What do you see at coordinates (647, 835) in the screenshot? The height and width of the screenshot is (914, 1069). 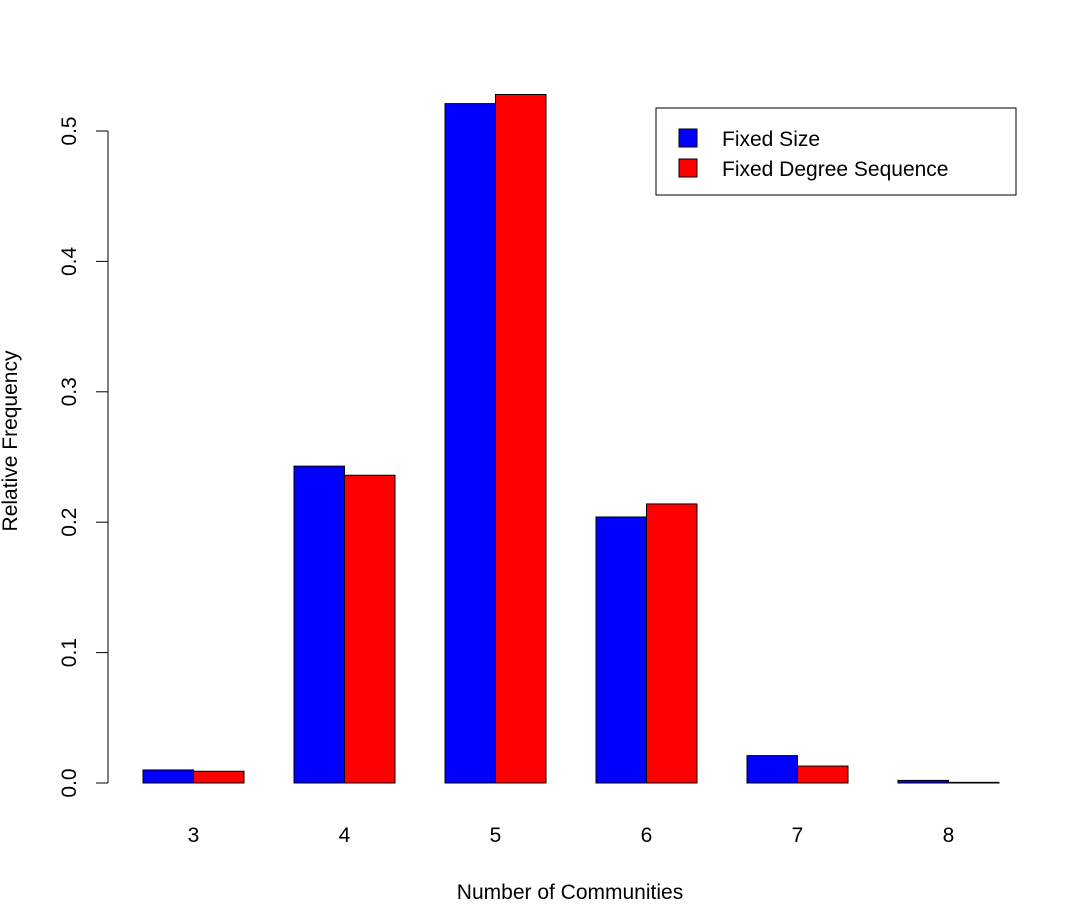 I see `x-tick-label-6: 6` at bounding box center [647, 835].